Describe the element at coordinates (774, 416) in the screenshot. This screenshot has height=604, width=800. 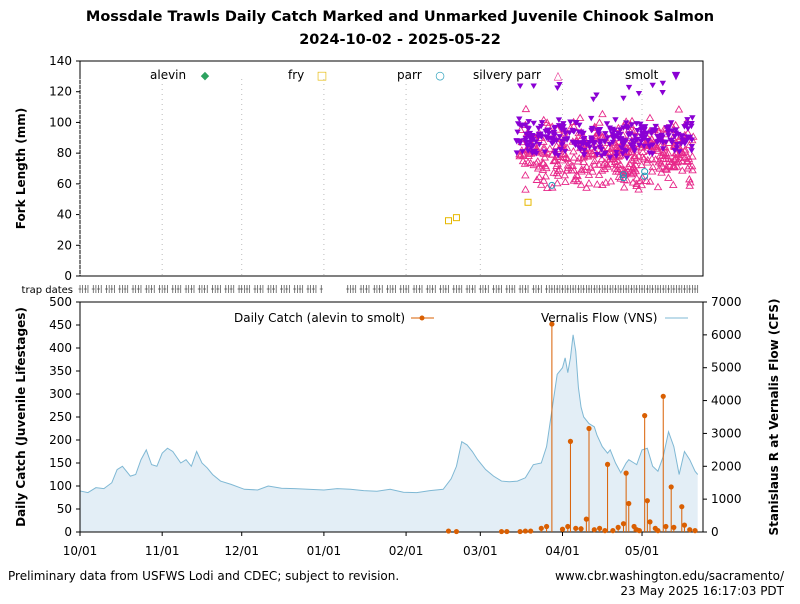
I see `y2-axis-label-flow: Stanislaus R at Vernalis Flow (CFS)` at that location.